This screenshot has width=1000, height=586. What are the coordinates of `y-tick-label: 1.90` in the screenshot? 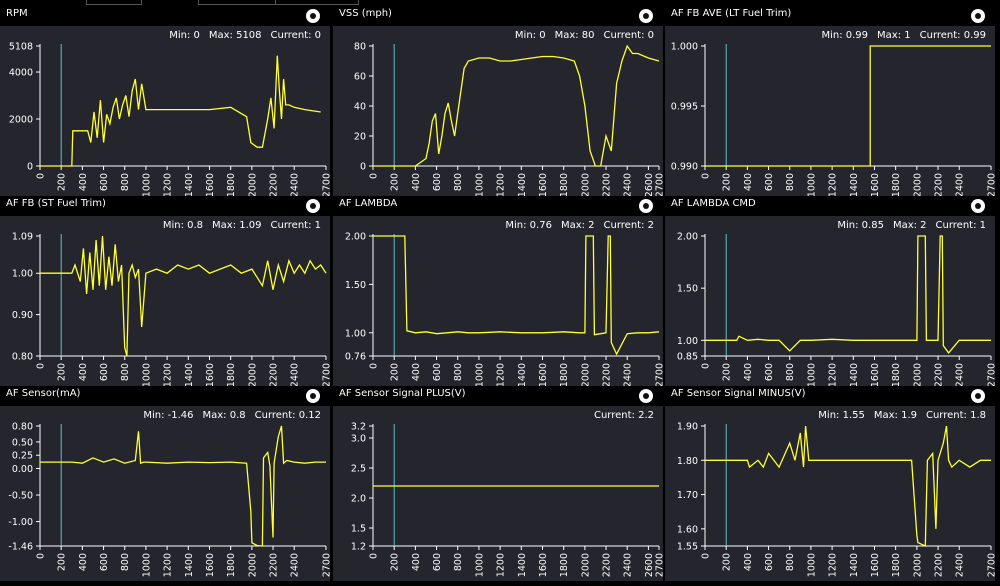 It's located at (687, 427).